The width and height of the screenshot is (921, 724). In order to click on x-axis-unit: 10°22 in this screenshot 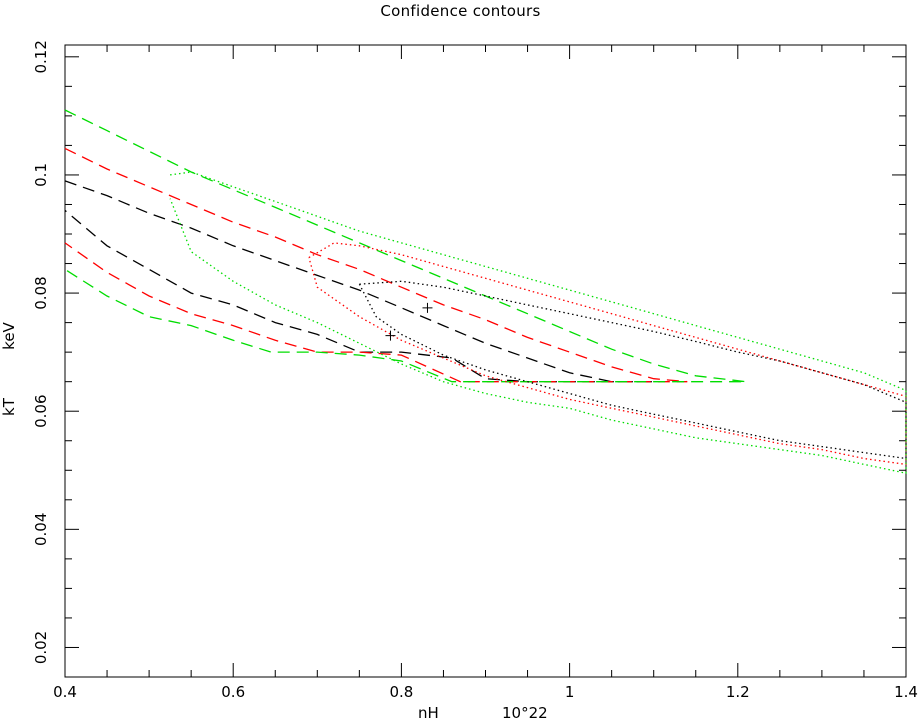, I will do `click(525, 713)`.